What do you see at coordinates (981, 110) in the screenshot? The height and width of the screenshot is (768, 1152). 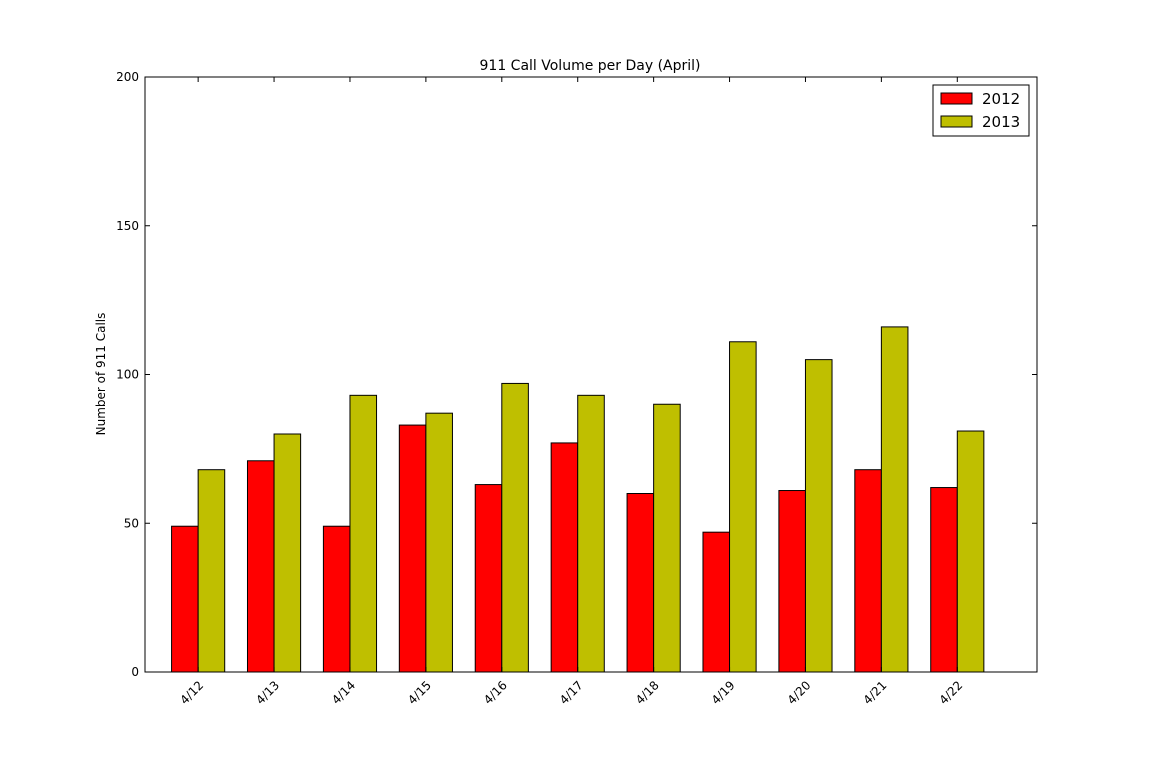 I see `legend: 2012 2013` at bounding box center [981, 110].